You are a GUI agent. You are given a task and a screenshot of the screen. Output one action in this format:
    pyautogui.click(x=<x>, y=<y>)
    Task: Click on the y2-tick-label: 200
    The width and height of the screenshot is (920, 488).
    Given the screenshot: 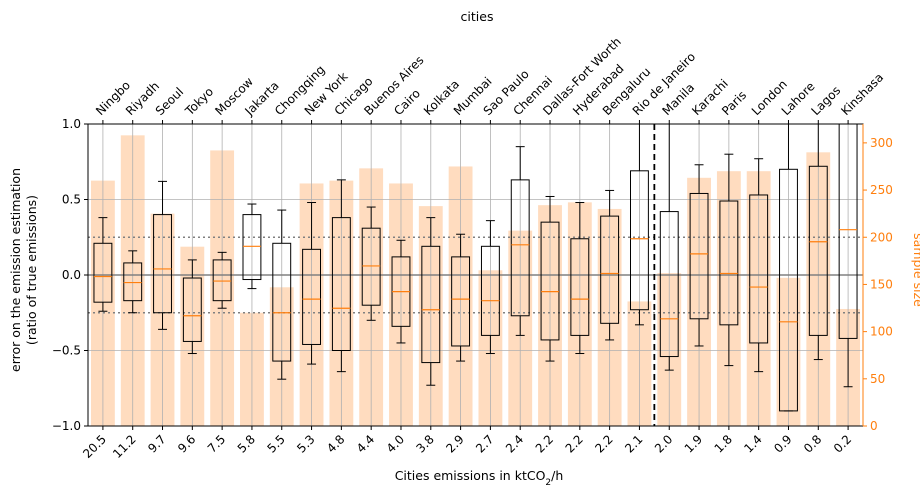 What is the action you would take?
    pyautogui.click(x=881, y=237)
    